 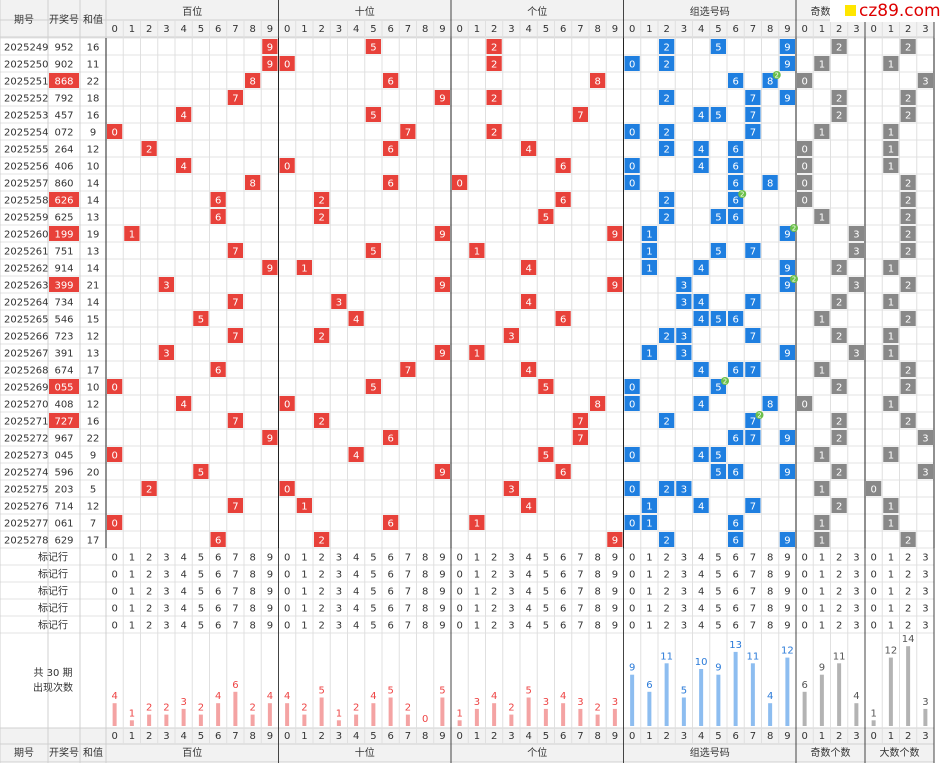 I want to click on group-digit-text: 6, so click(x=735, y=218).